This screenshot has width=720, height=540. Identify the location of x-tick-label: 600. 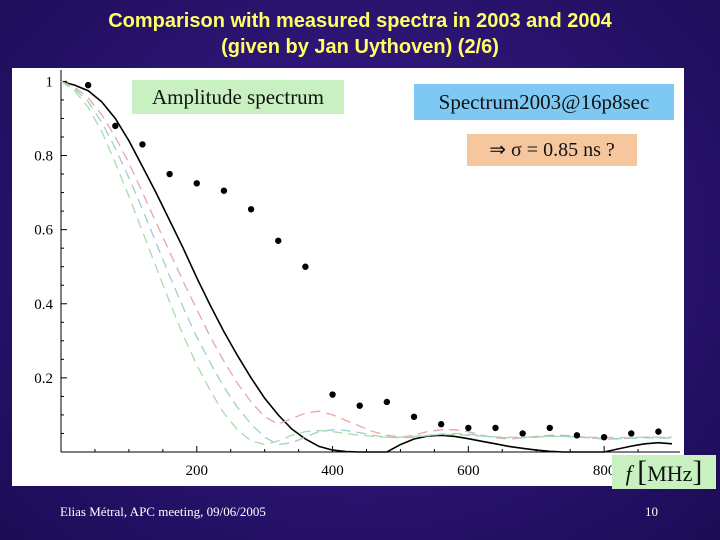
(468, 471).